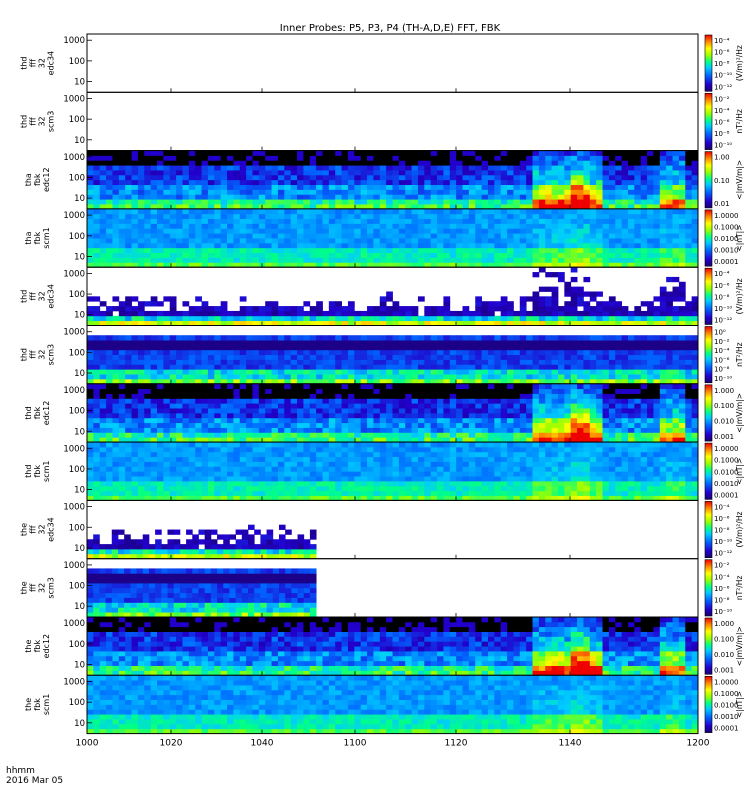  I want to click on y-tick-label: 100, so click(77, 237).